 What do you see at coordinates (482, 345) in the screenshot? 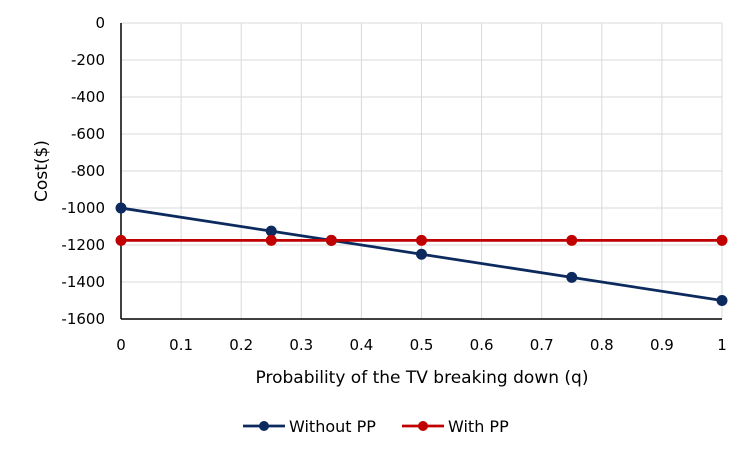
I see `x-tick-label: 0.6` at bounding box center [482, 345].